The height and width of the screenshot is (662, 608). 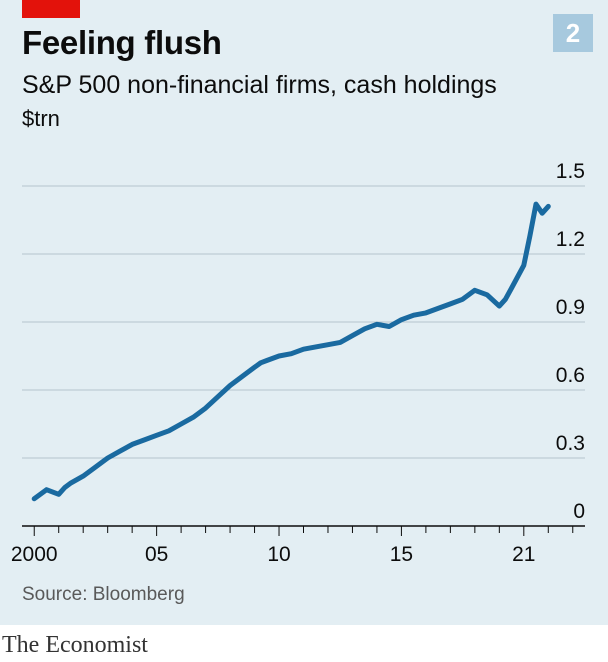 I want to click on brand-wordmark: The Economist, so click(x=75, y=645).